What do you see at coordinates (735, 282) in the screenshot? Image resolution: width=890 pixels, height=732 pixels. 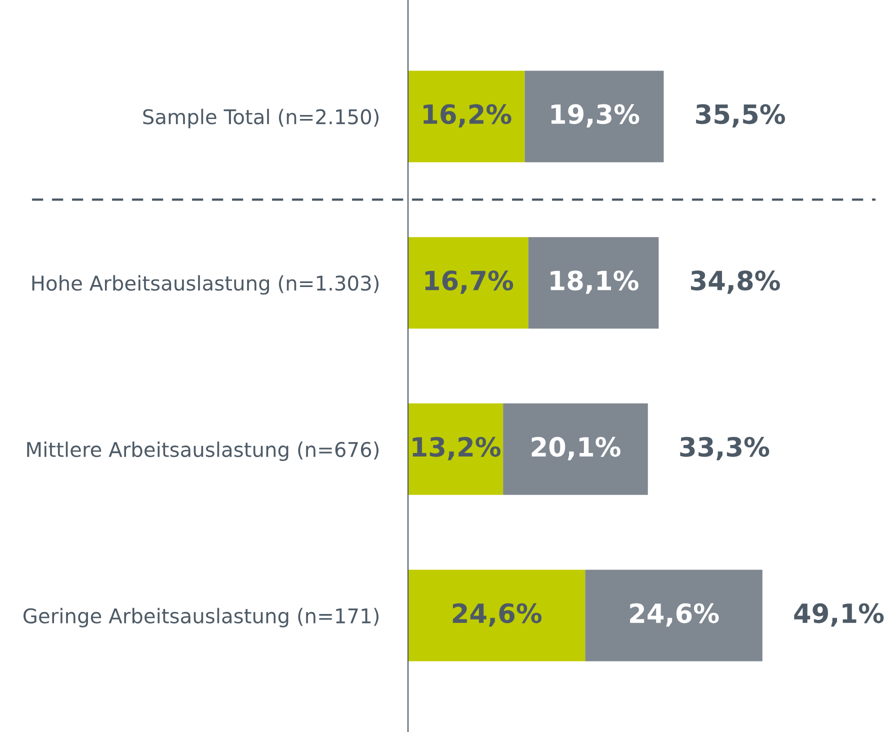 I see `total-label: 34,8%` at bounding box center [735, 282].